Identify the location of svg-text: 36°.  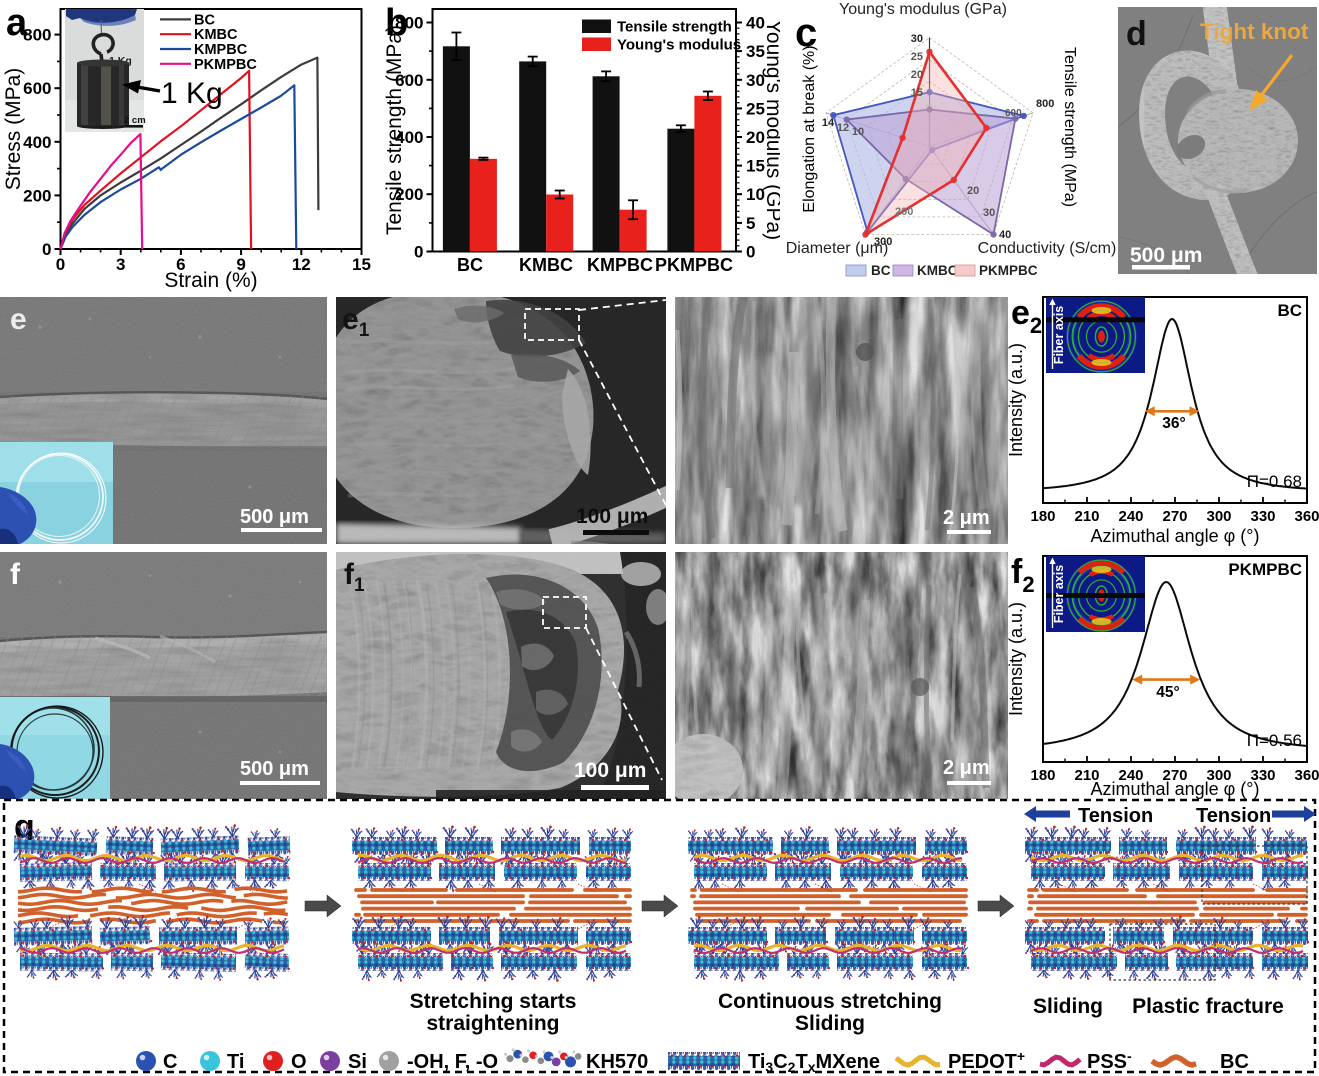
(1173, 423).